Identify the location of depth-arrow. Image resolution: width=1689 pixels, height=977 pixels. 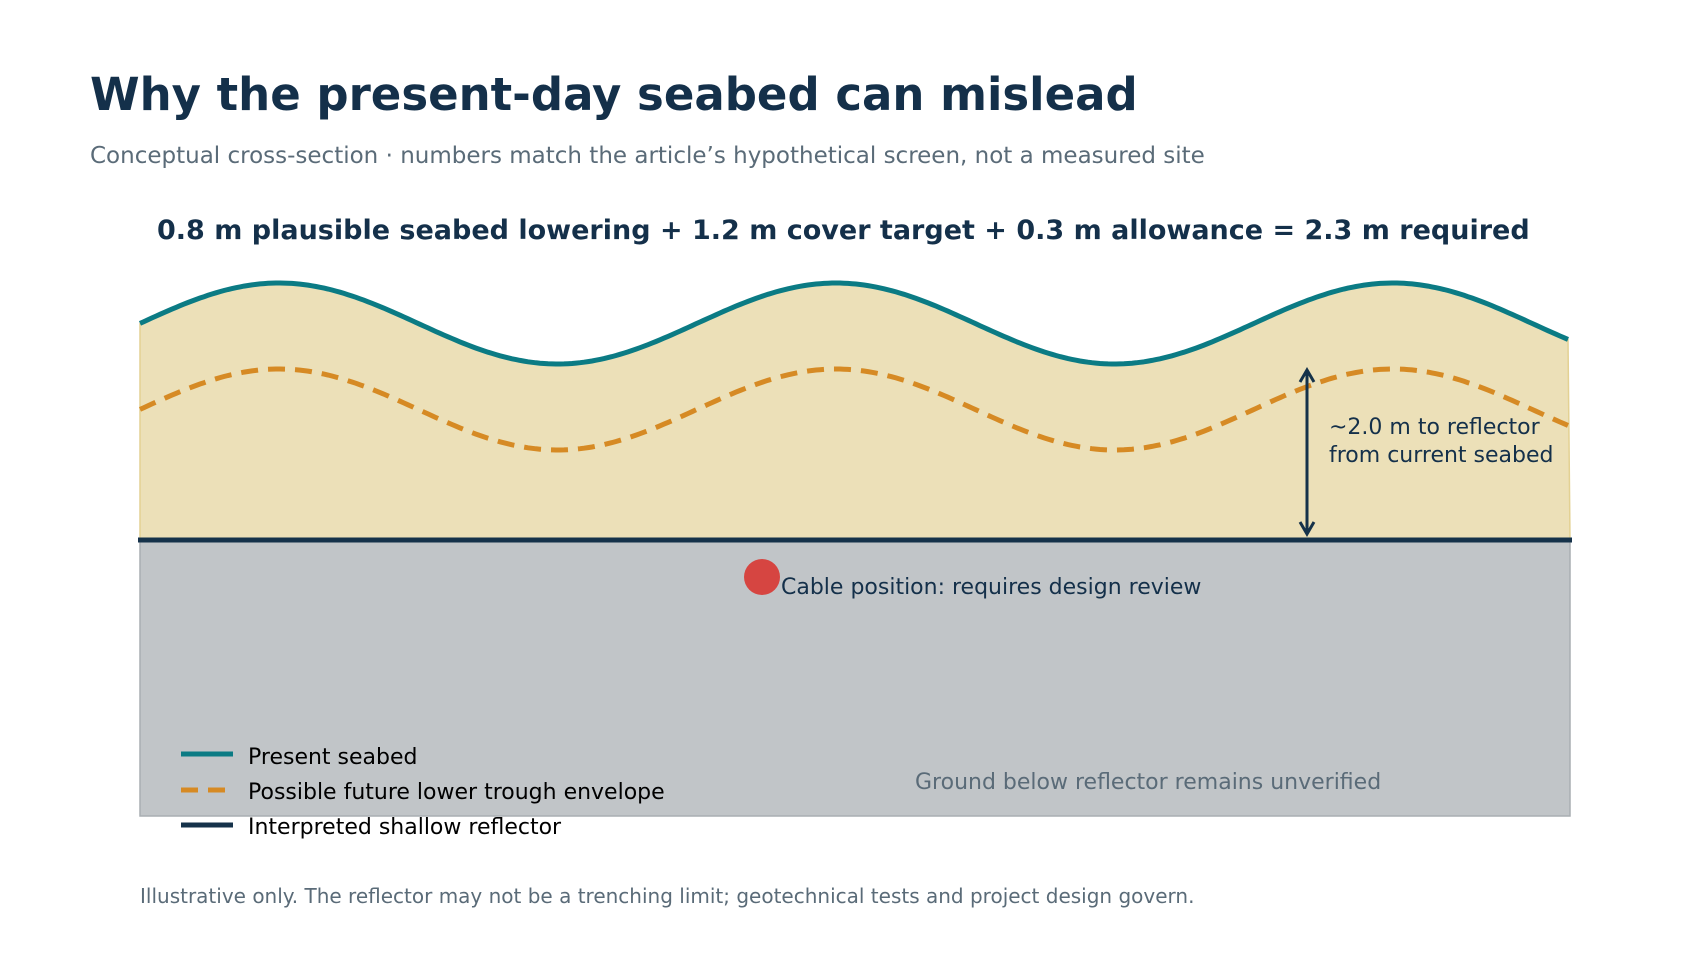
(1307, 452).